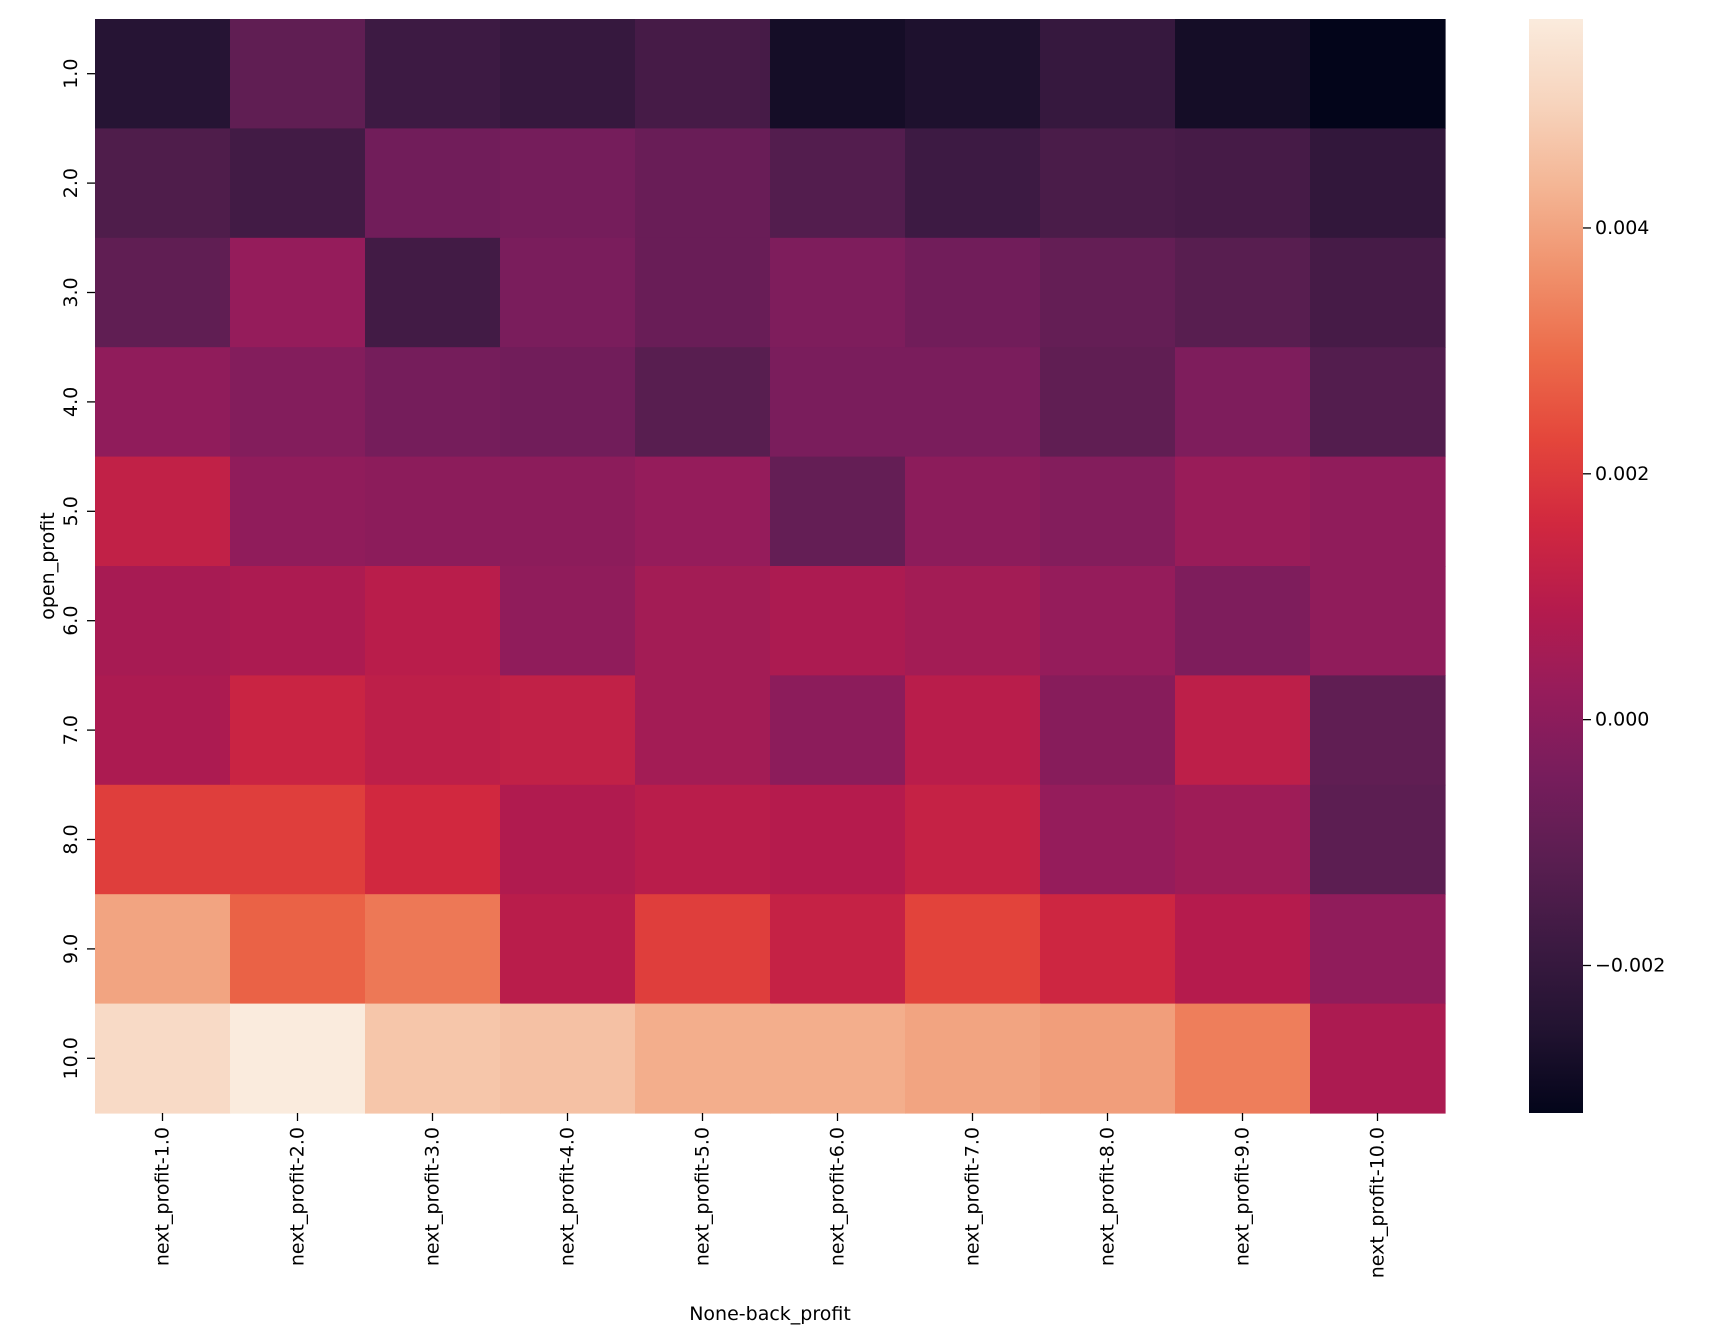 This screenshot has height=1326, width=1714. I want to click on heatmap-cell-r6-c6, so click(838, 621).